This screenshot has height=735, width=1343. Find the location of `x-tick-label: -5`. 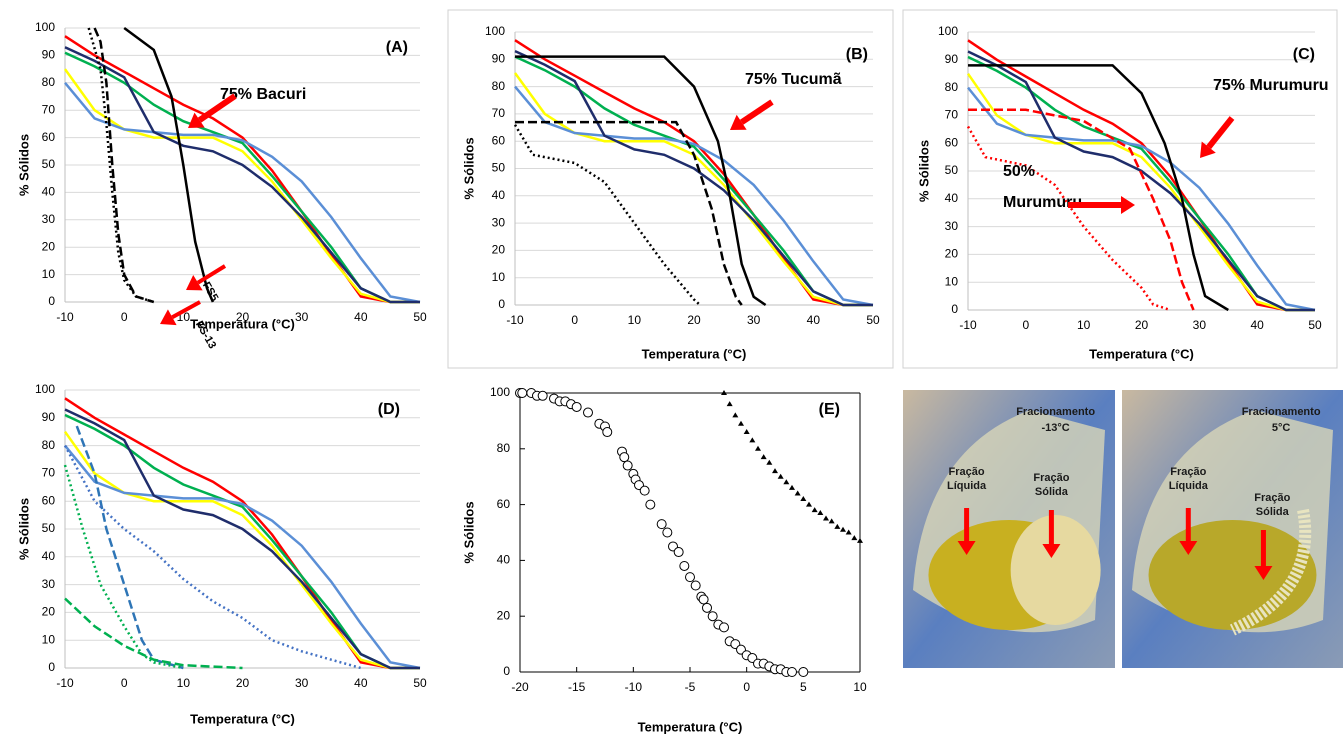

x-tick-label: -5 is located at coordinates (690, 687).